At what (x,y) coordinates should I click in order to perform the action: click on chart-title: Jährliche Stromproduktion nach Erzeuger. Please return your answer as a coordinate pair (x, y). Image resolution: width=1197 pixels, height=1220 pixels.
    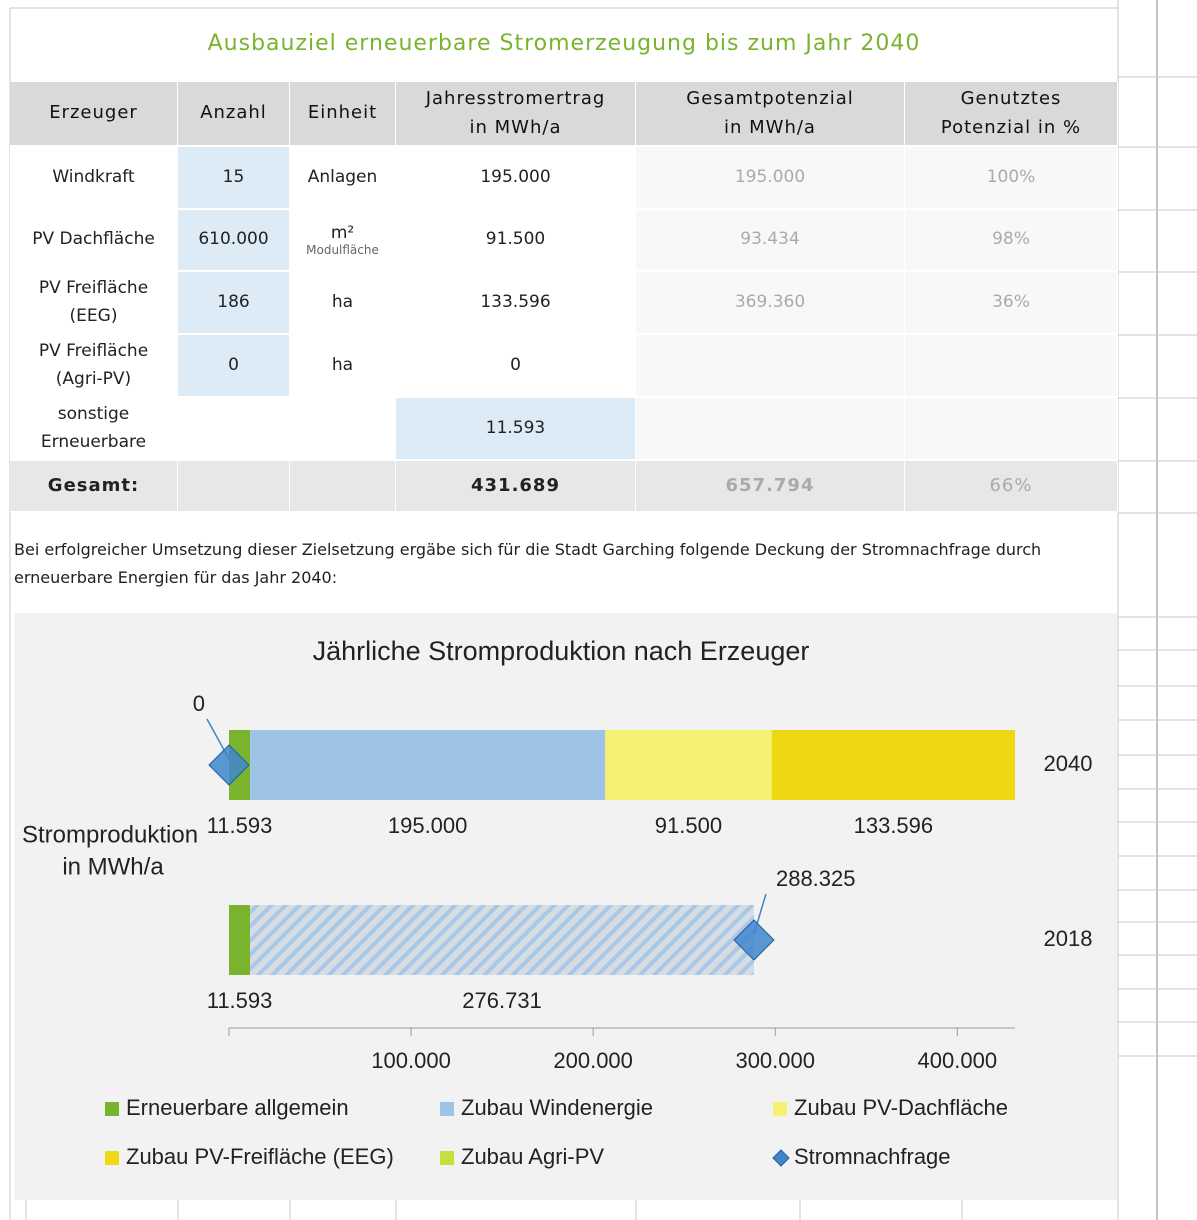
    Looking at the image, I should click on (561, 651).